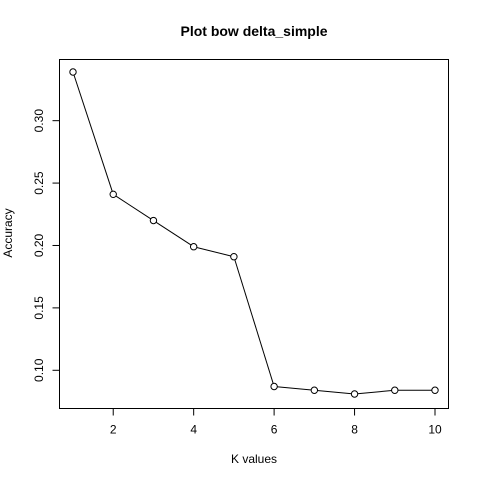 This screenshot has width=480, height=480. Describe the element at coordinates (113, 194) in the screenshot. I see `data-point-k2` at that location.